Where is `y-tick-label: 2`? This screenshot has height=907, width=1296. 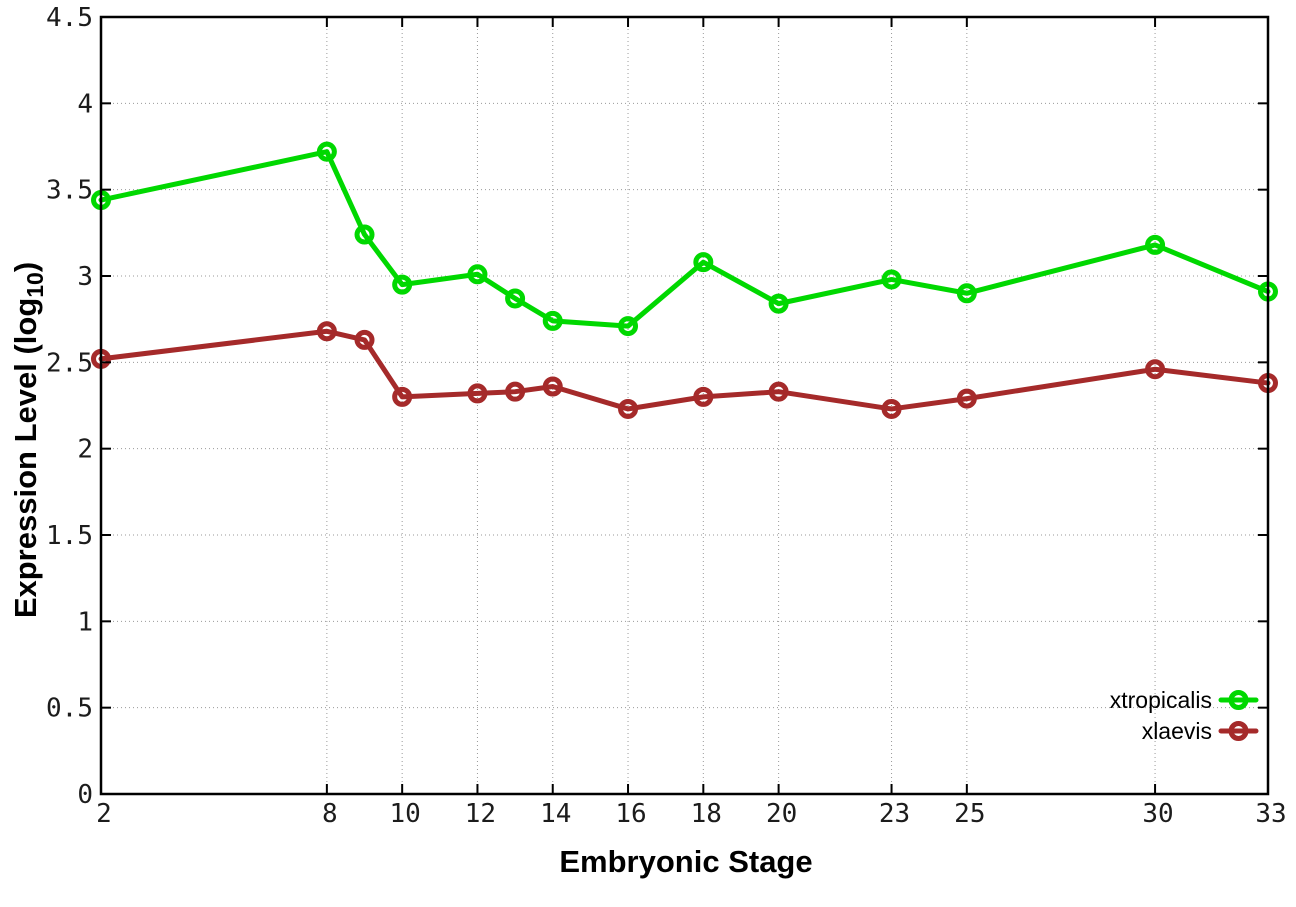 y-tick-label: 2 is located at coordinates (85, 450).